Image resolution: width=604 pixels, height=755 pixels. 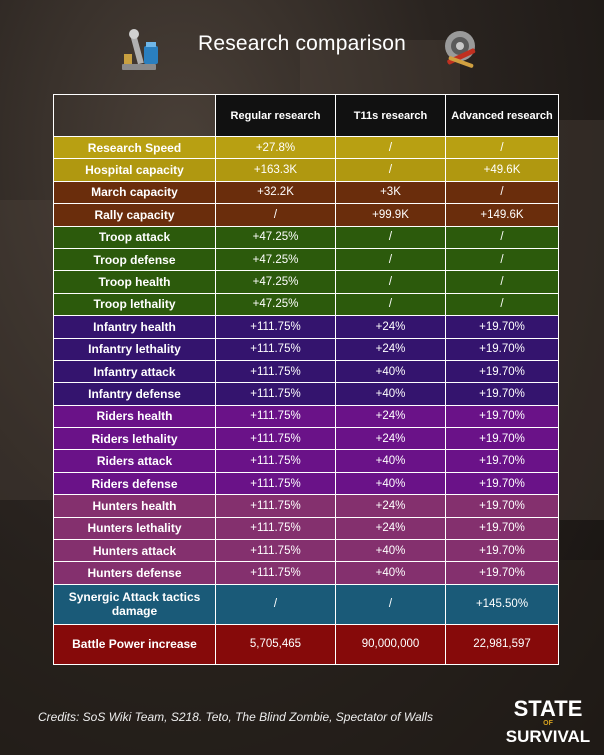 What do you see at coordinates (302, 43) in the screenshot?
I see `page-title: Research comparison` at bounding box center [302, 43].